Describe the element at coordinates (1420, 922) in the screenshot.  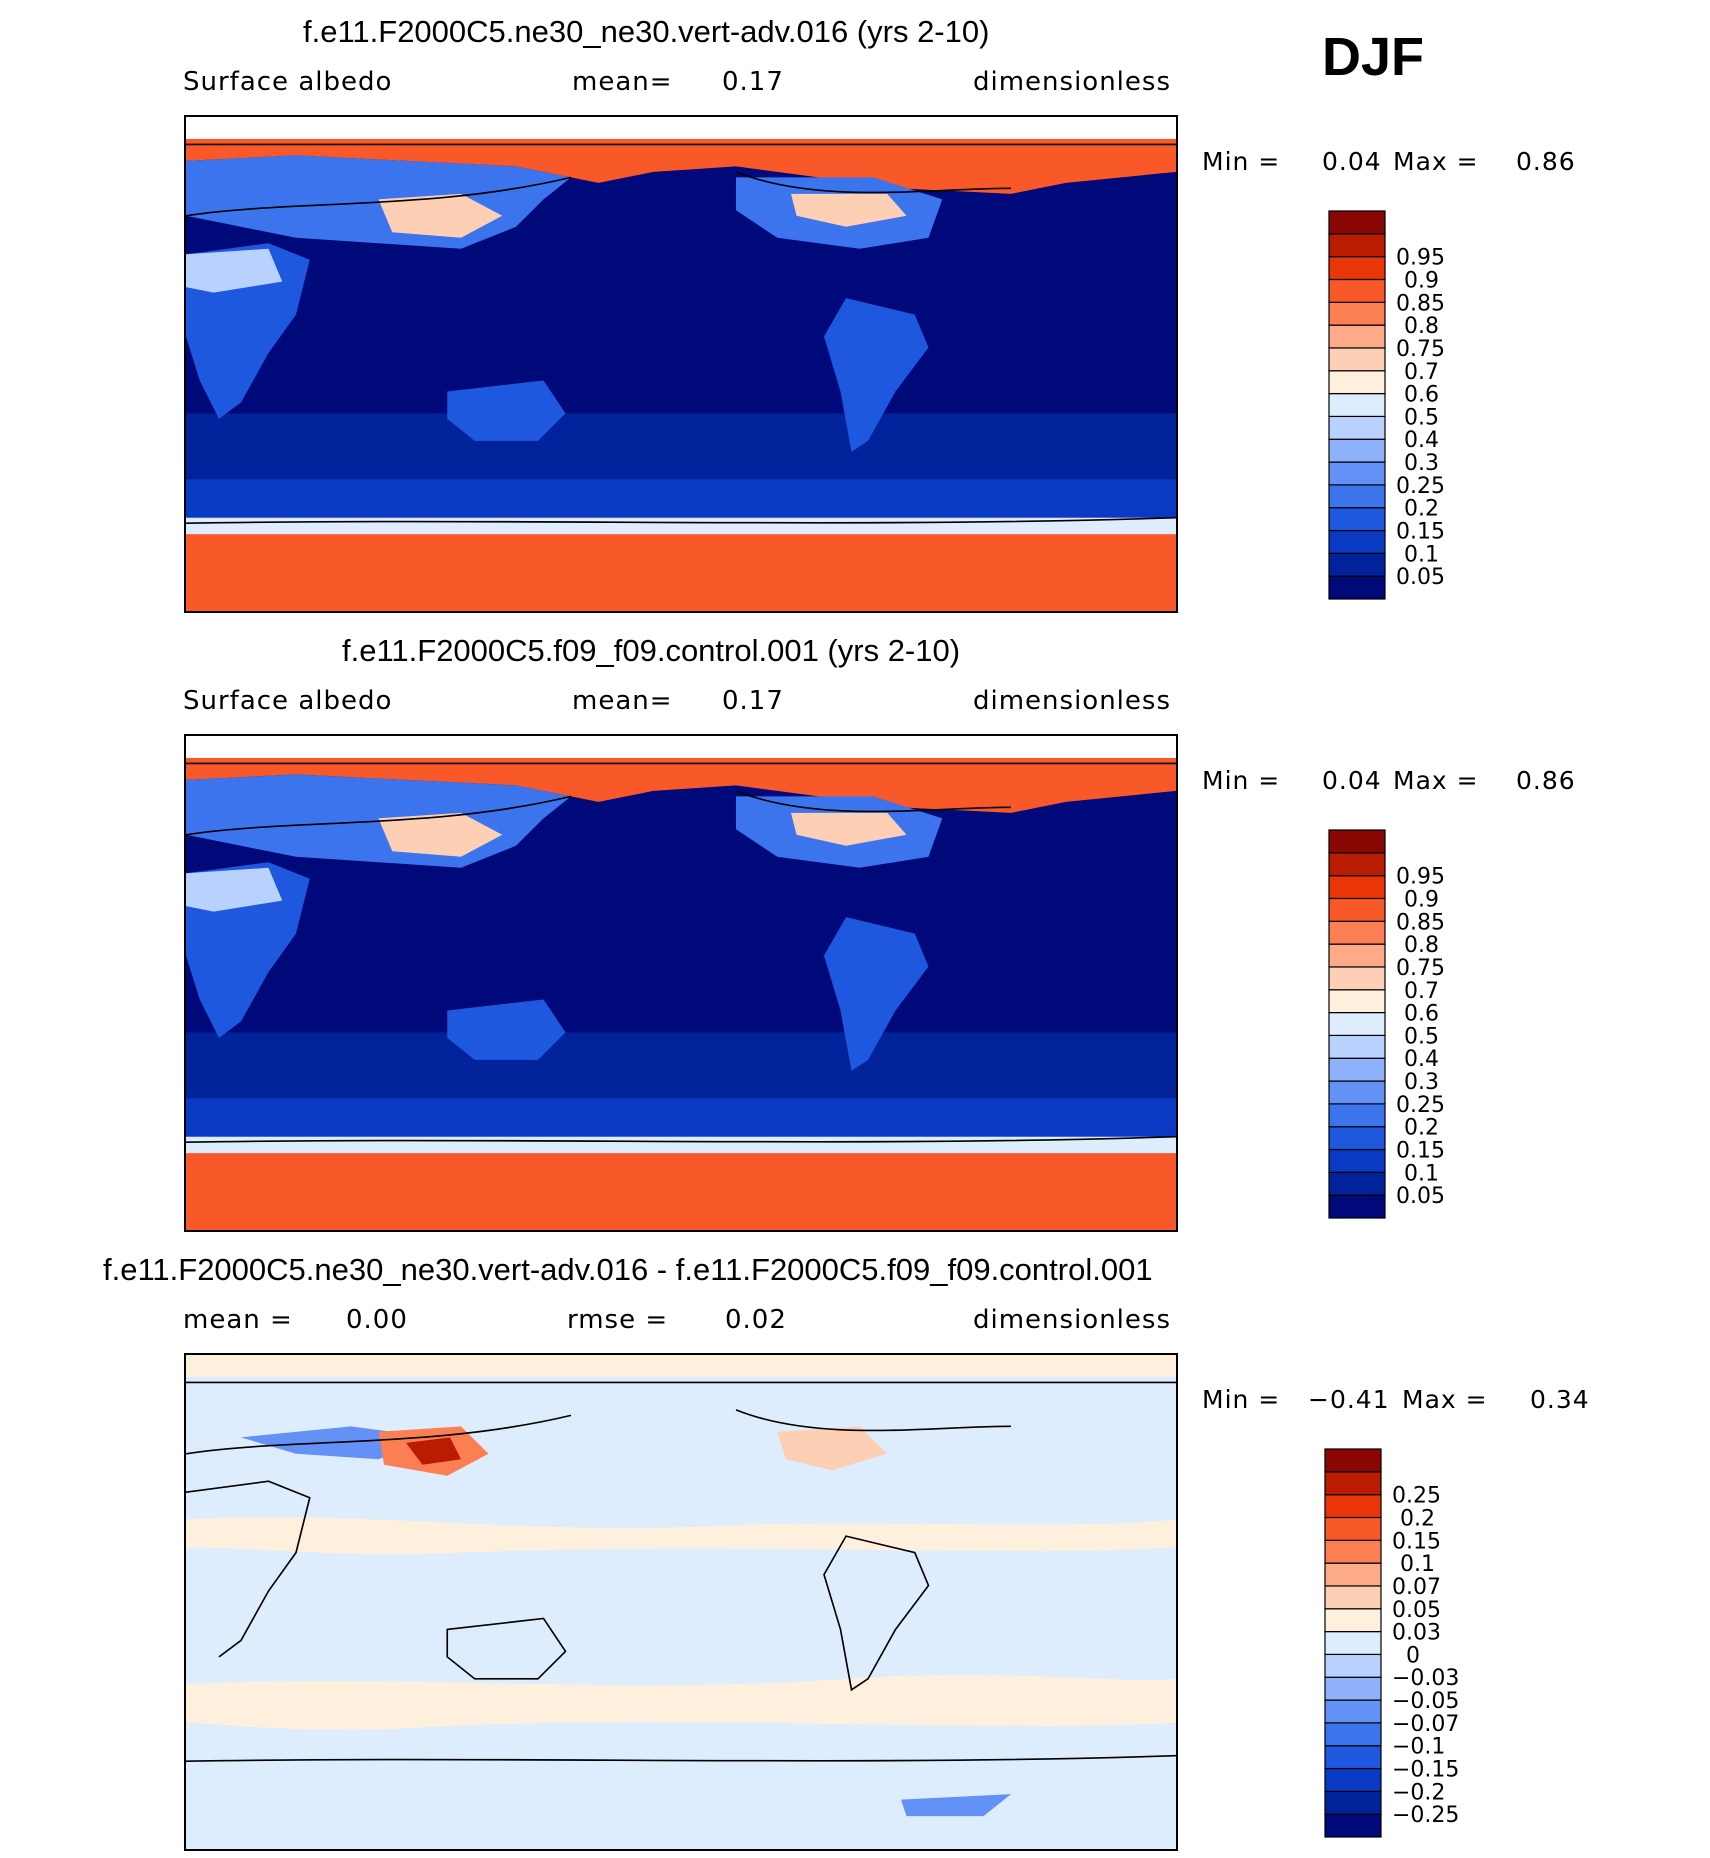
I see `colorbar-tick-label: 0.85` at that location.